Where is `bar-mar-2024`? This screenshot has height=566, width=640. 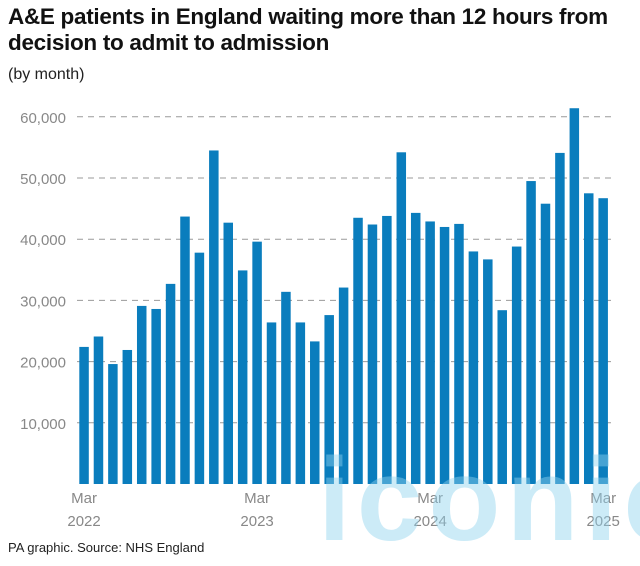 bar-mar-2024 is located at coordinates (430, 352).